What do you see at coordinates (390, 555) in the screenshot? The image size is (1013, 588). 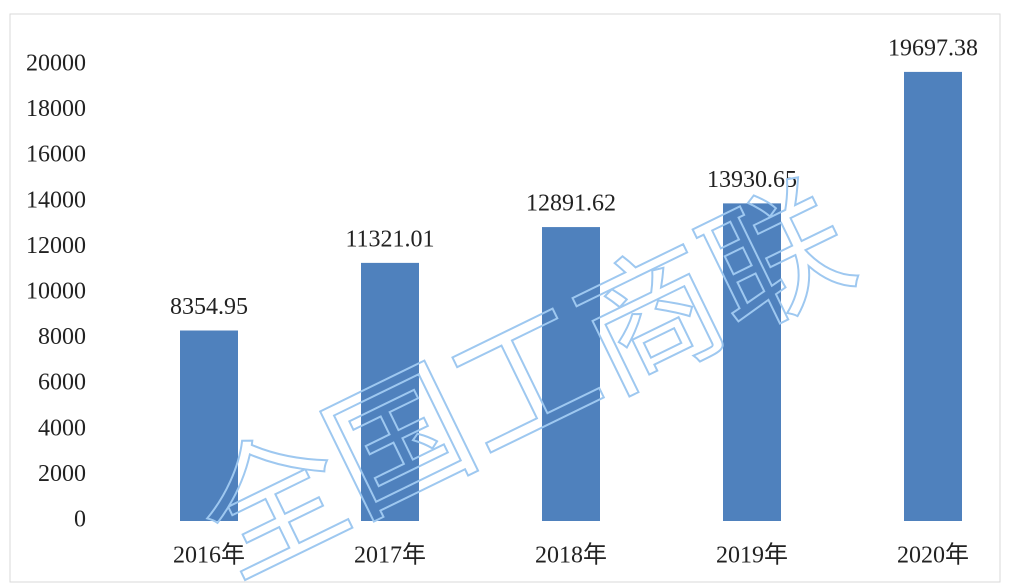 I see `x-tick-label: 2017年` at bounding box center [390, 555].